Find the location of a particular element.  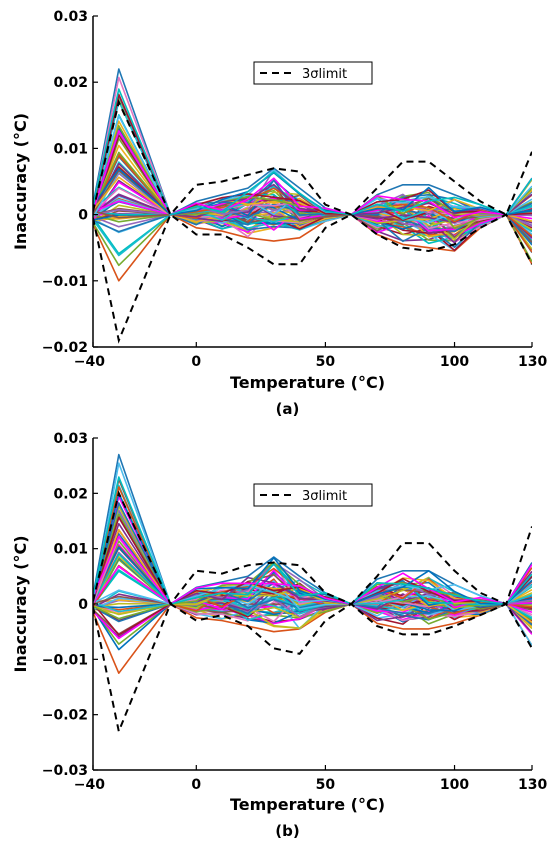

panel-caption: (b) is located at coordinates (287, 831).